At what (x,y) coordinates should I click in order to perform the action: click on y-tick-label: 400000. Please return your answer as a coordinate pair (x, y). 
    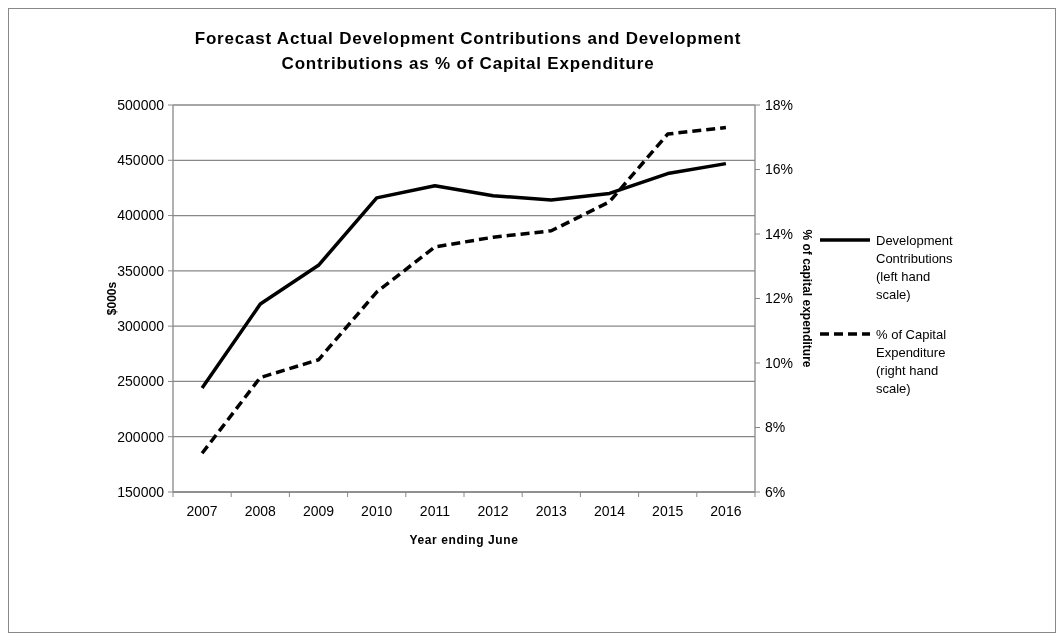
    Looking at the image, I should click on (141, 215).